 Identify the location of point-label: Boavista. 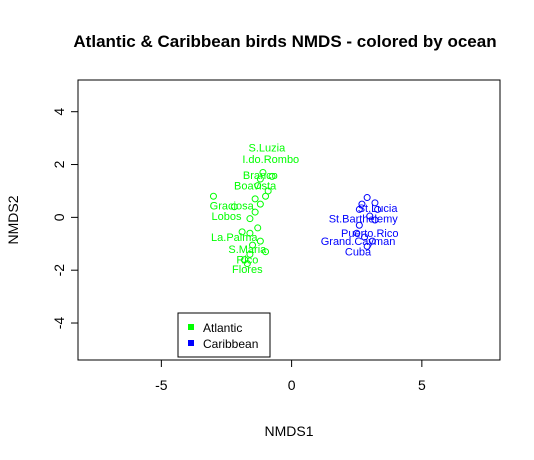
(255, 187).